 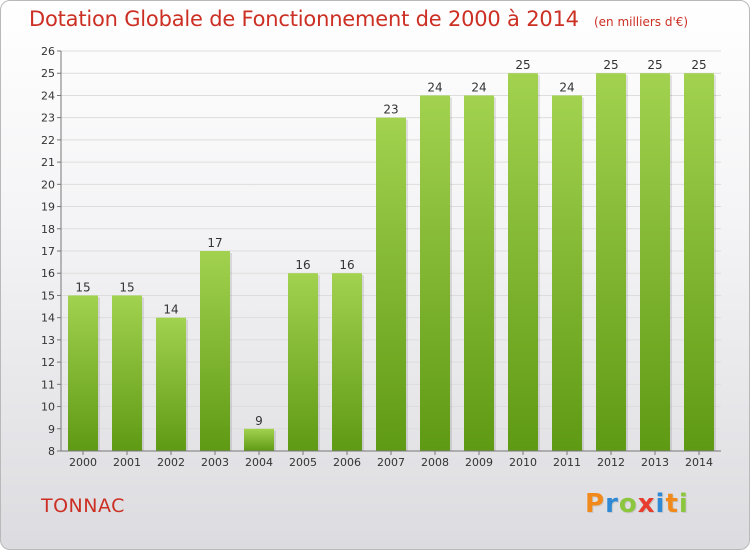 What do you see at coordinates (567, 273) in the screenshot?
I see `bar-2011` at bounding box center [567, 273].